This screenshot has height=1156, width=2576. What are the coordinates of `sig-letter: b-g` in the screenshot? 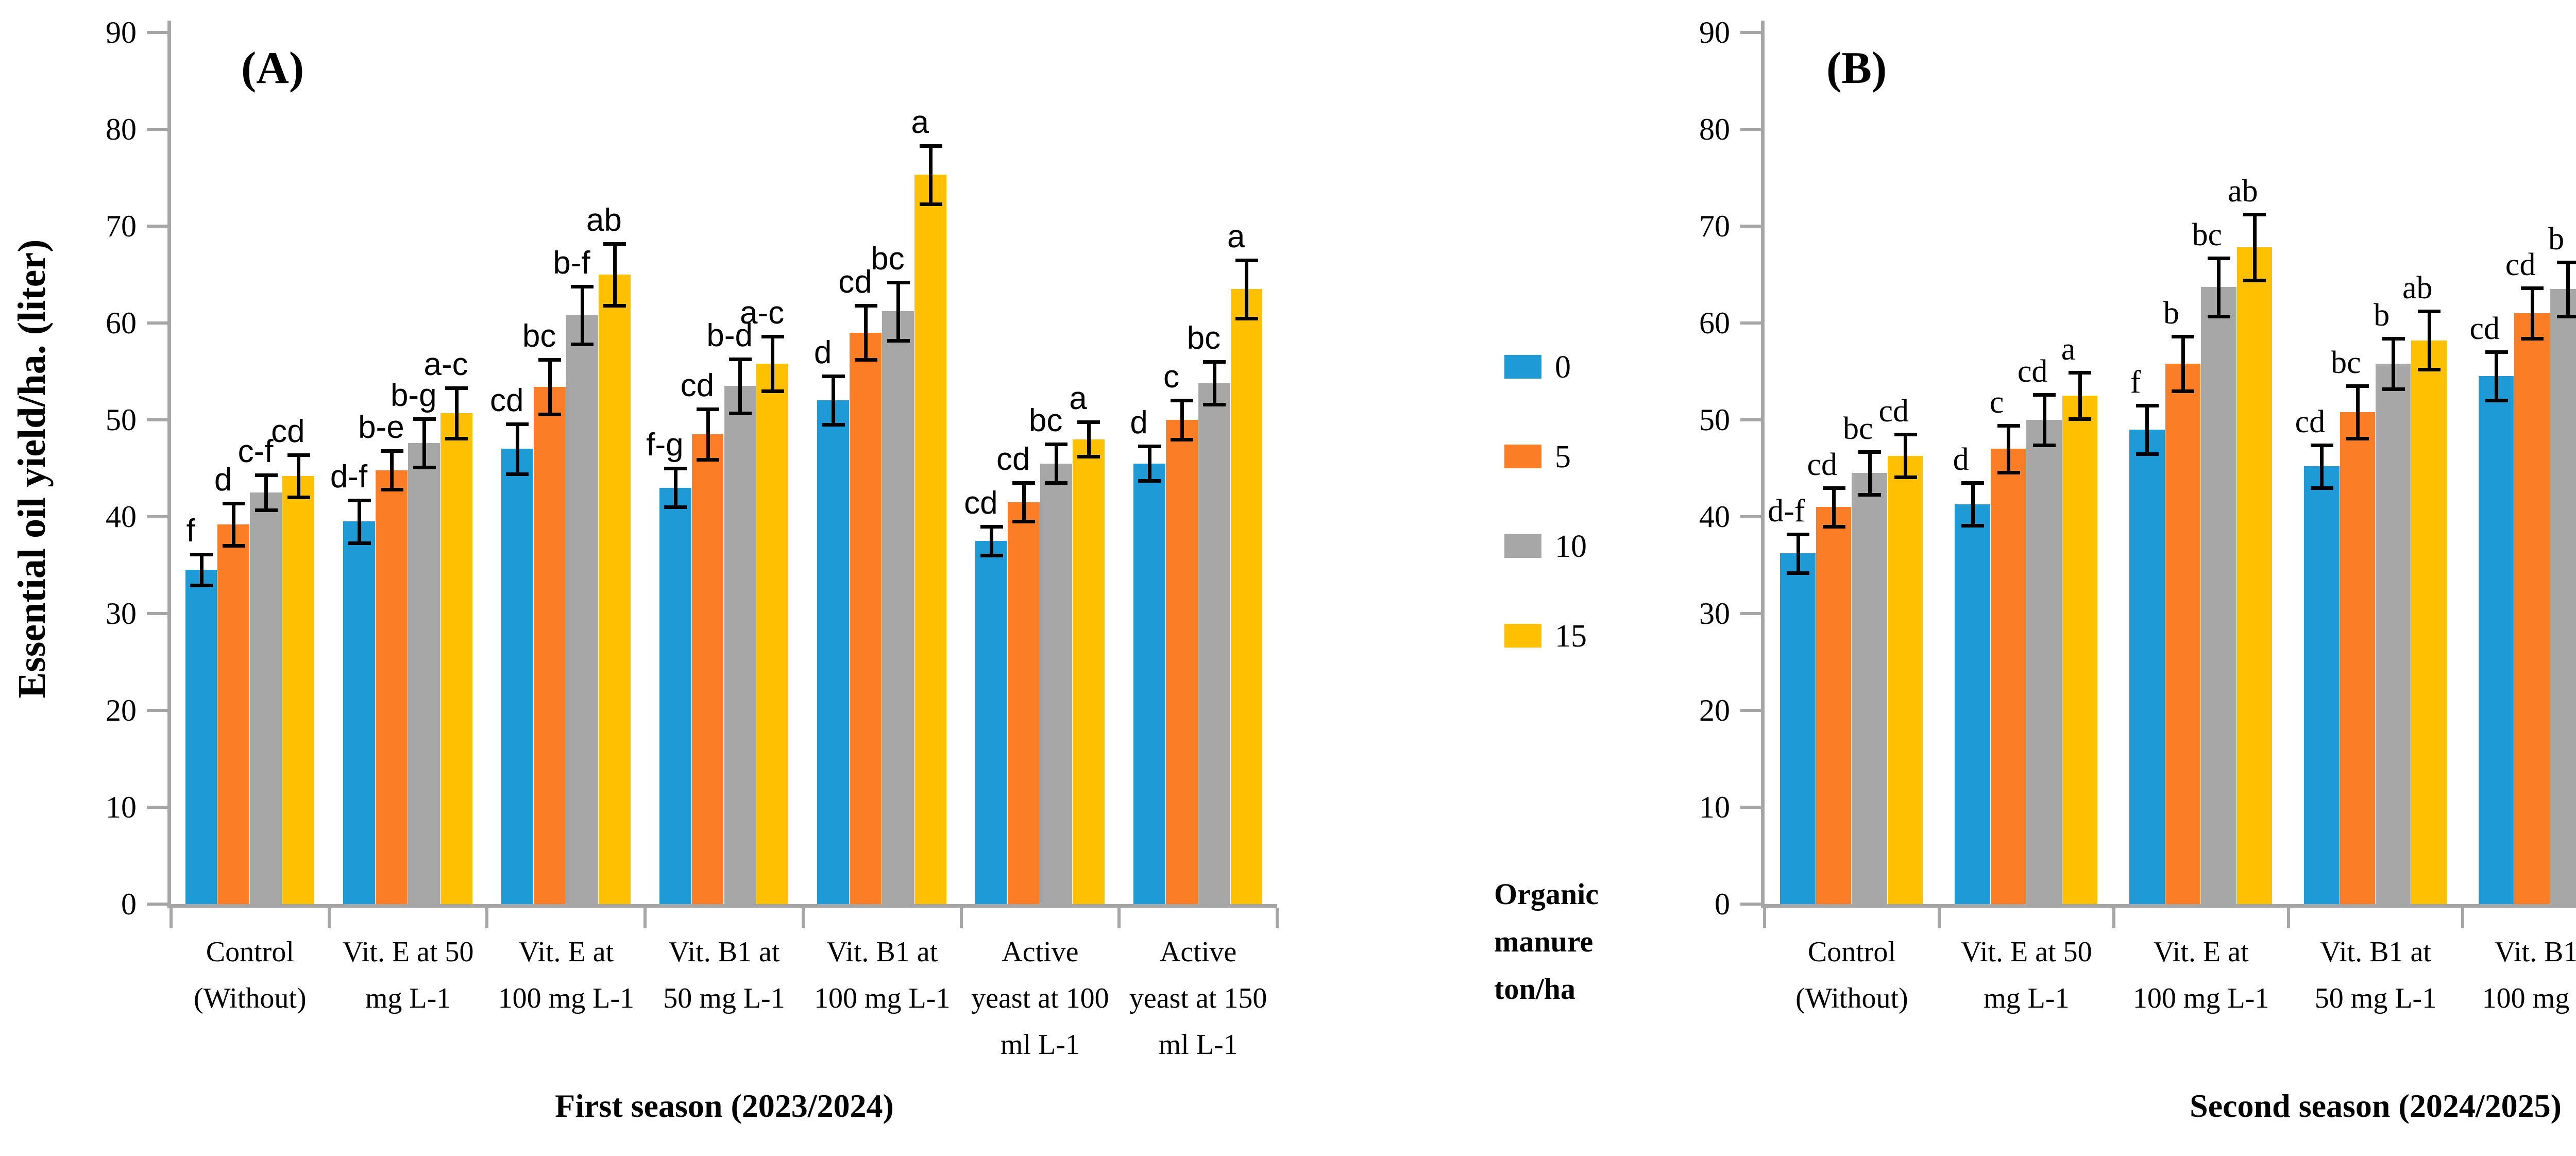 It's located at (414, 396).